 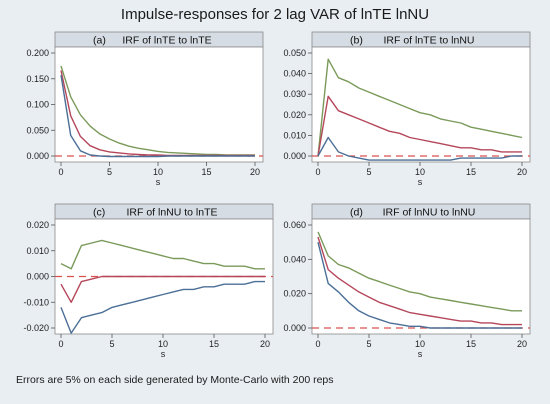 What do you see at coordinates (171, 213) in the screenshot?
I see `panel-title: IRF of lnNU to lnTE` at bounding box center [171, 213].